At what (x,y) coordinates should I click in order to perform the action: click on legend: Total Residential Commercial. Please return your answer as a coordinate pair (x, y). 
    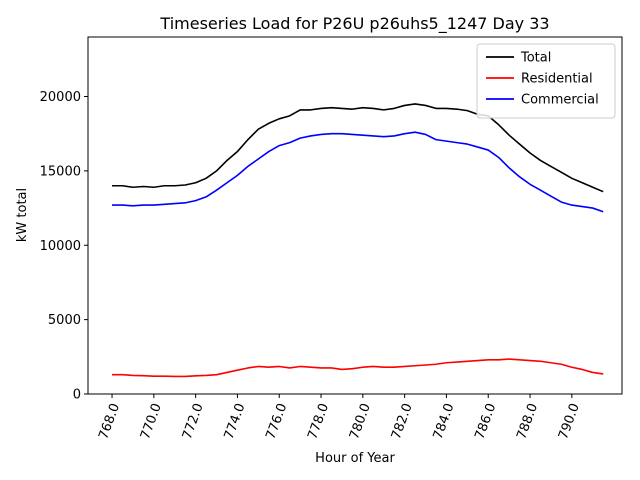
    Looking at the image, I should click on (546, 81).